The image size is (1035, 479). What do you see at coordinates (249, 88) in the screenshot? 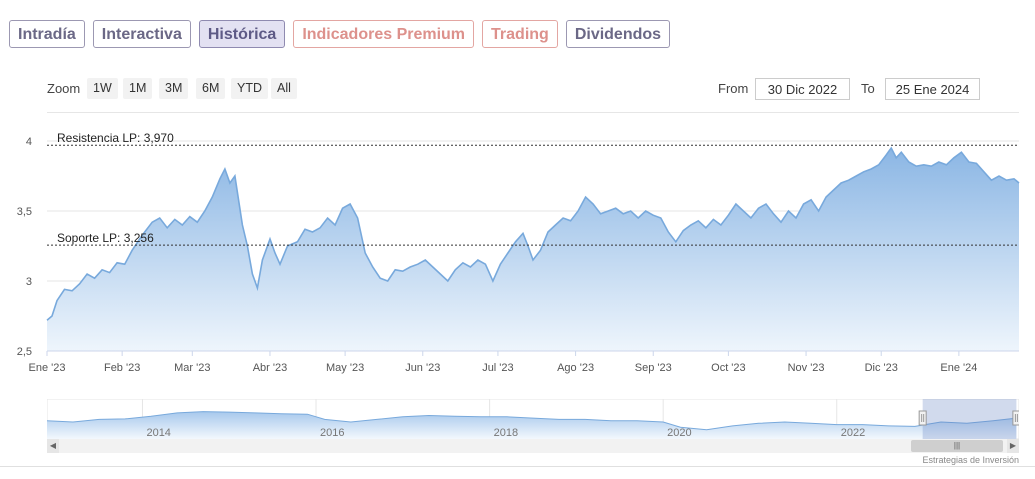
I see `zoom-ytd-button: YTD` at bounding box center [249, 88].